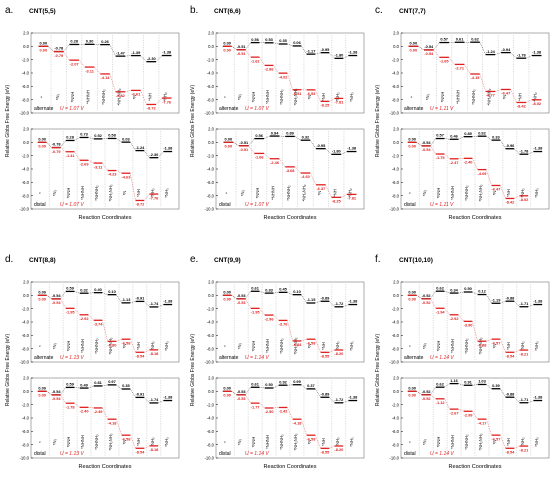 The image size is (550, 495). What do you see at coordinates (427, 302) in the screenshot?
I see `energy-value-red: -0.52` at bounding box center [427, 302].